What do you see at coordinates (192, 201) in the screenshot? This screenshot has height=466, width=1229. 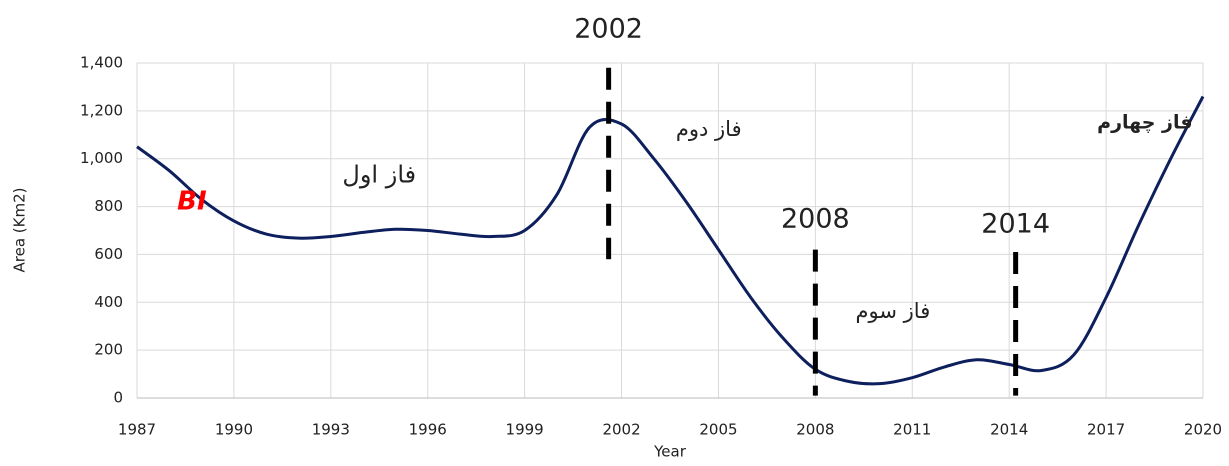 I see `phase-annotation: BI` at bounding box center [192, 201].